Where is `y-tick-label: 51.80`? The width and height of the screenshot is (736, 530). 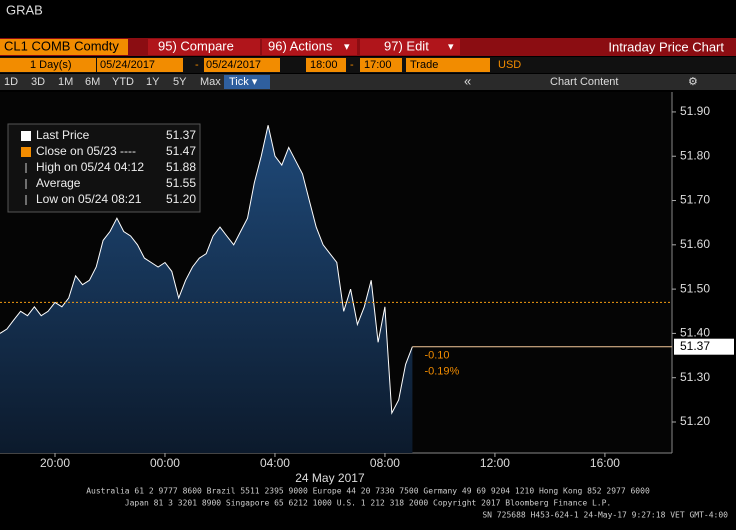 y-tick-label: 51.80 is located at coordinates (695, 155).